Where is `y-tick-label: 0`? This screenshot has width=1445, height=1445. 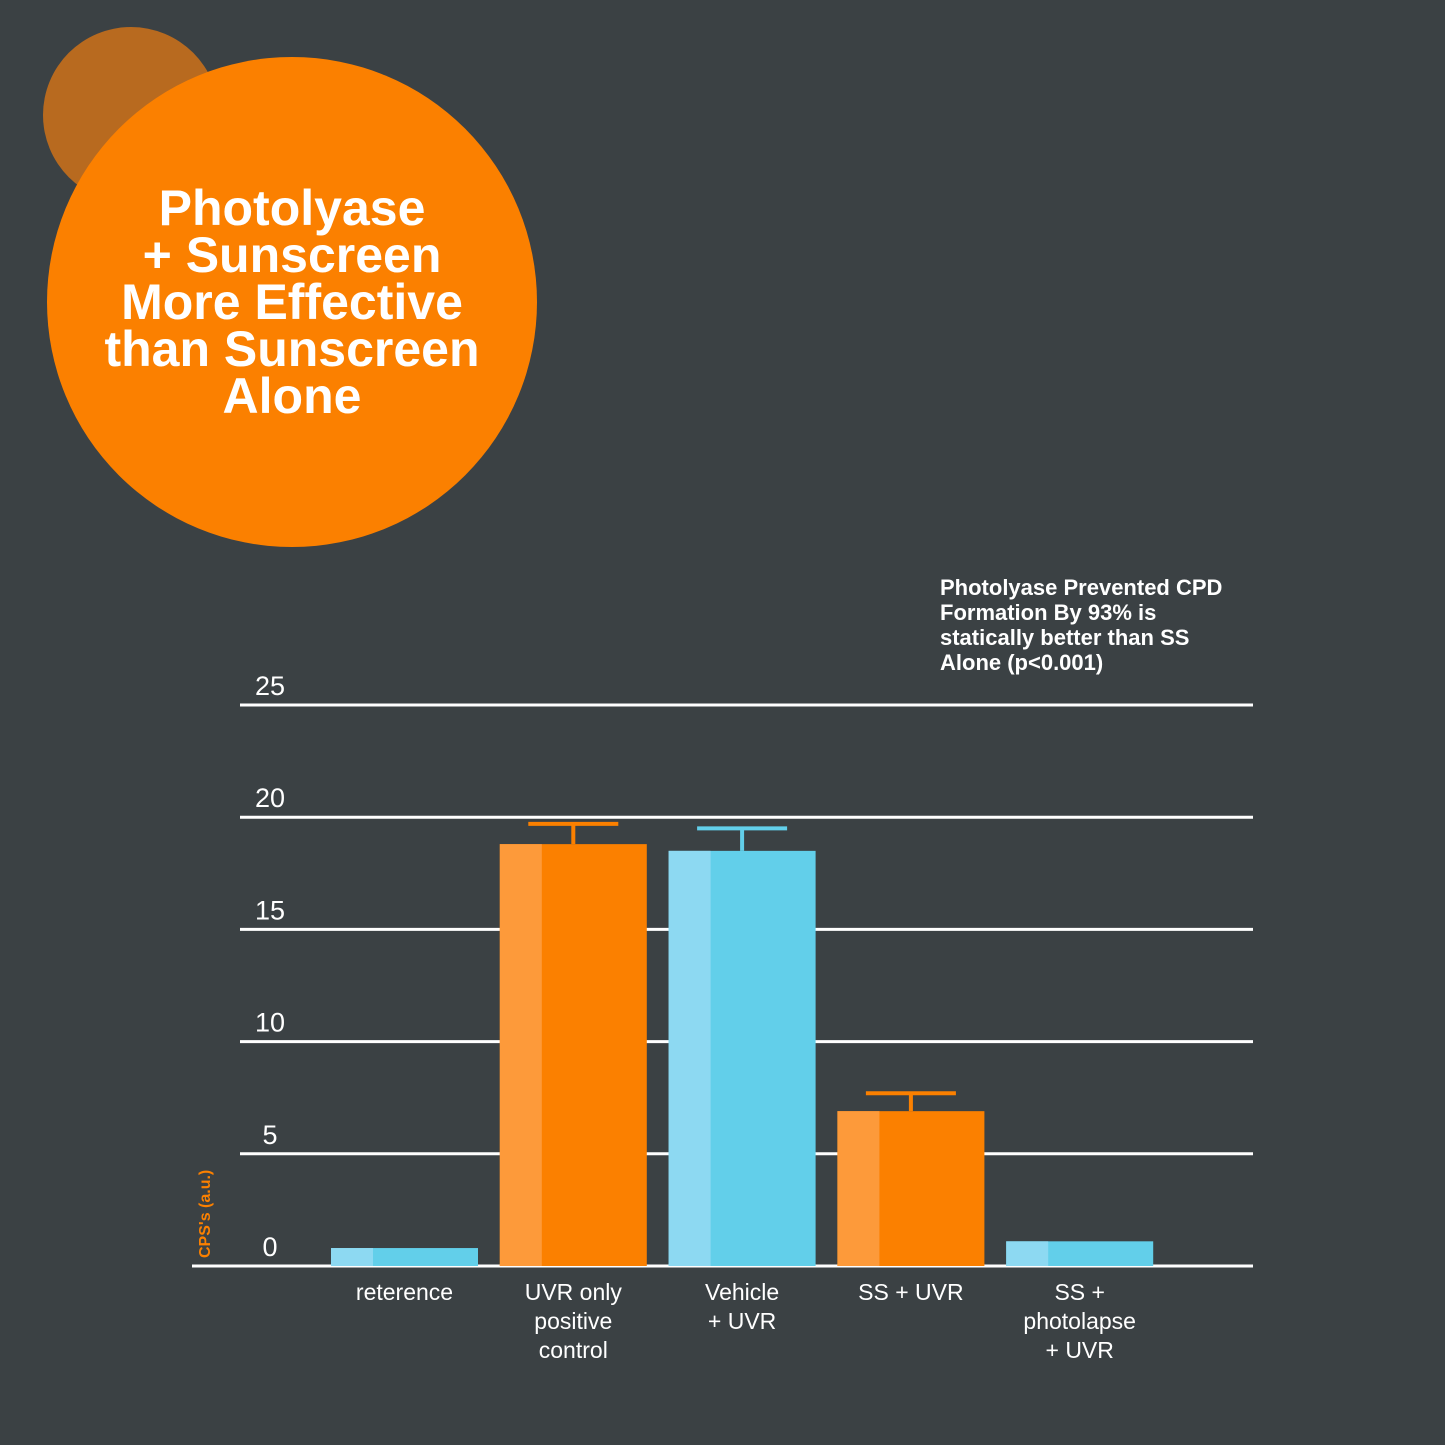
y-tick-label: 0 is located at coordinates (269, 1247).